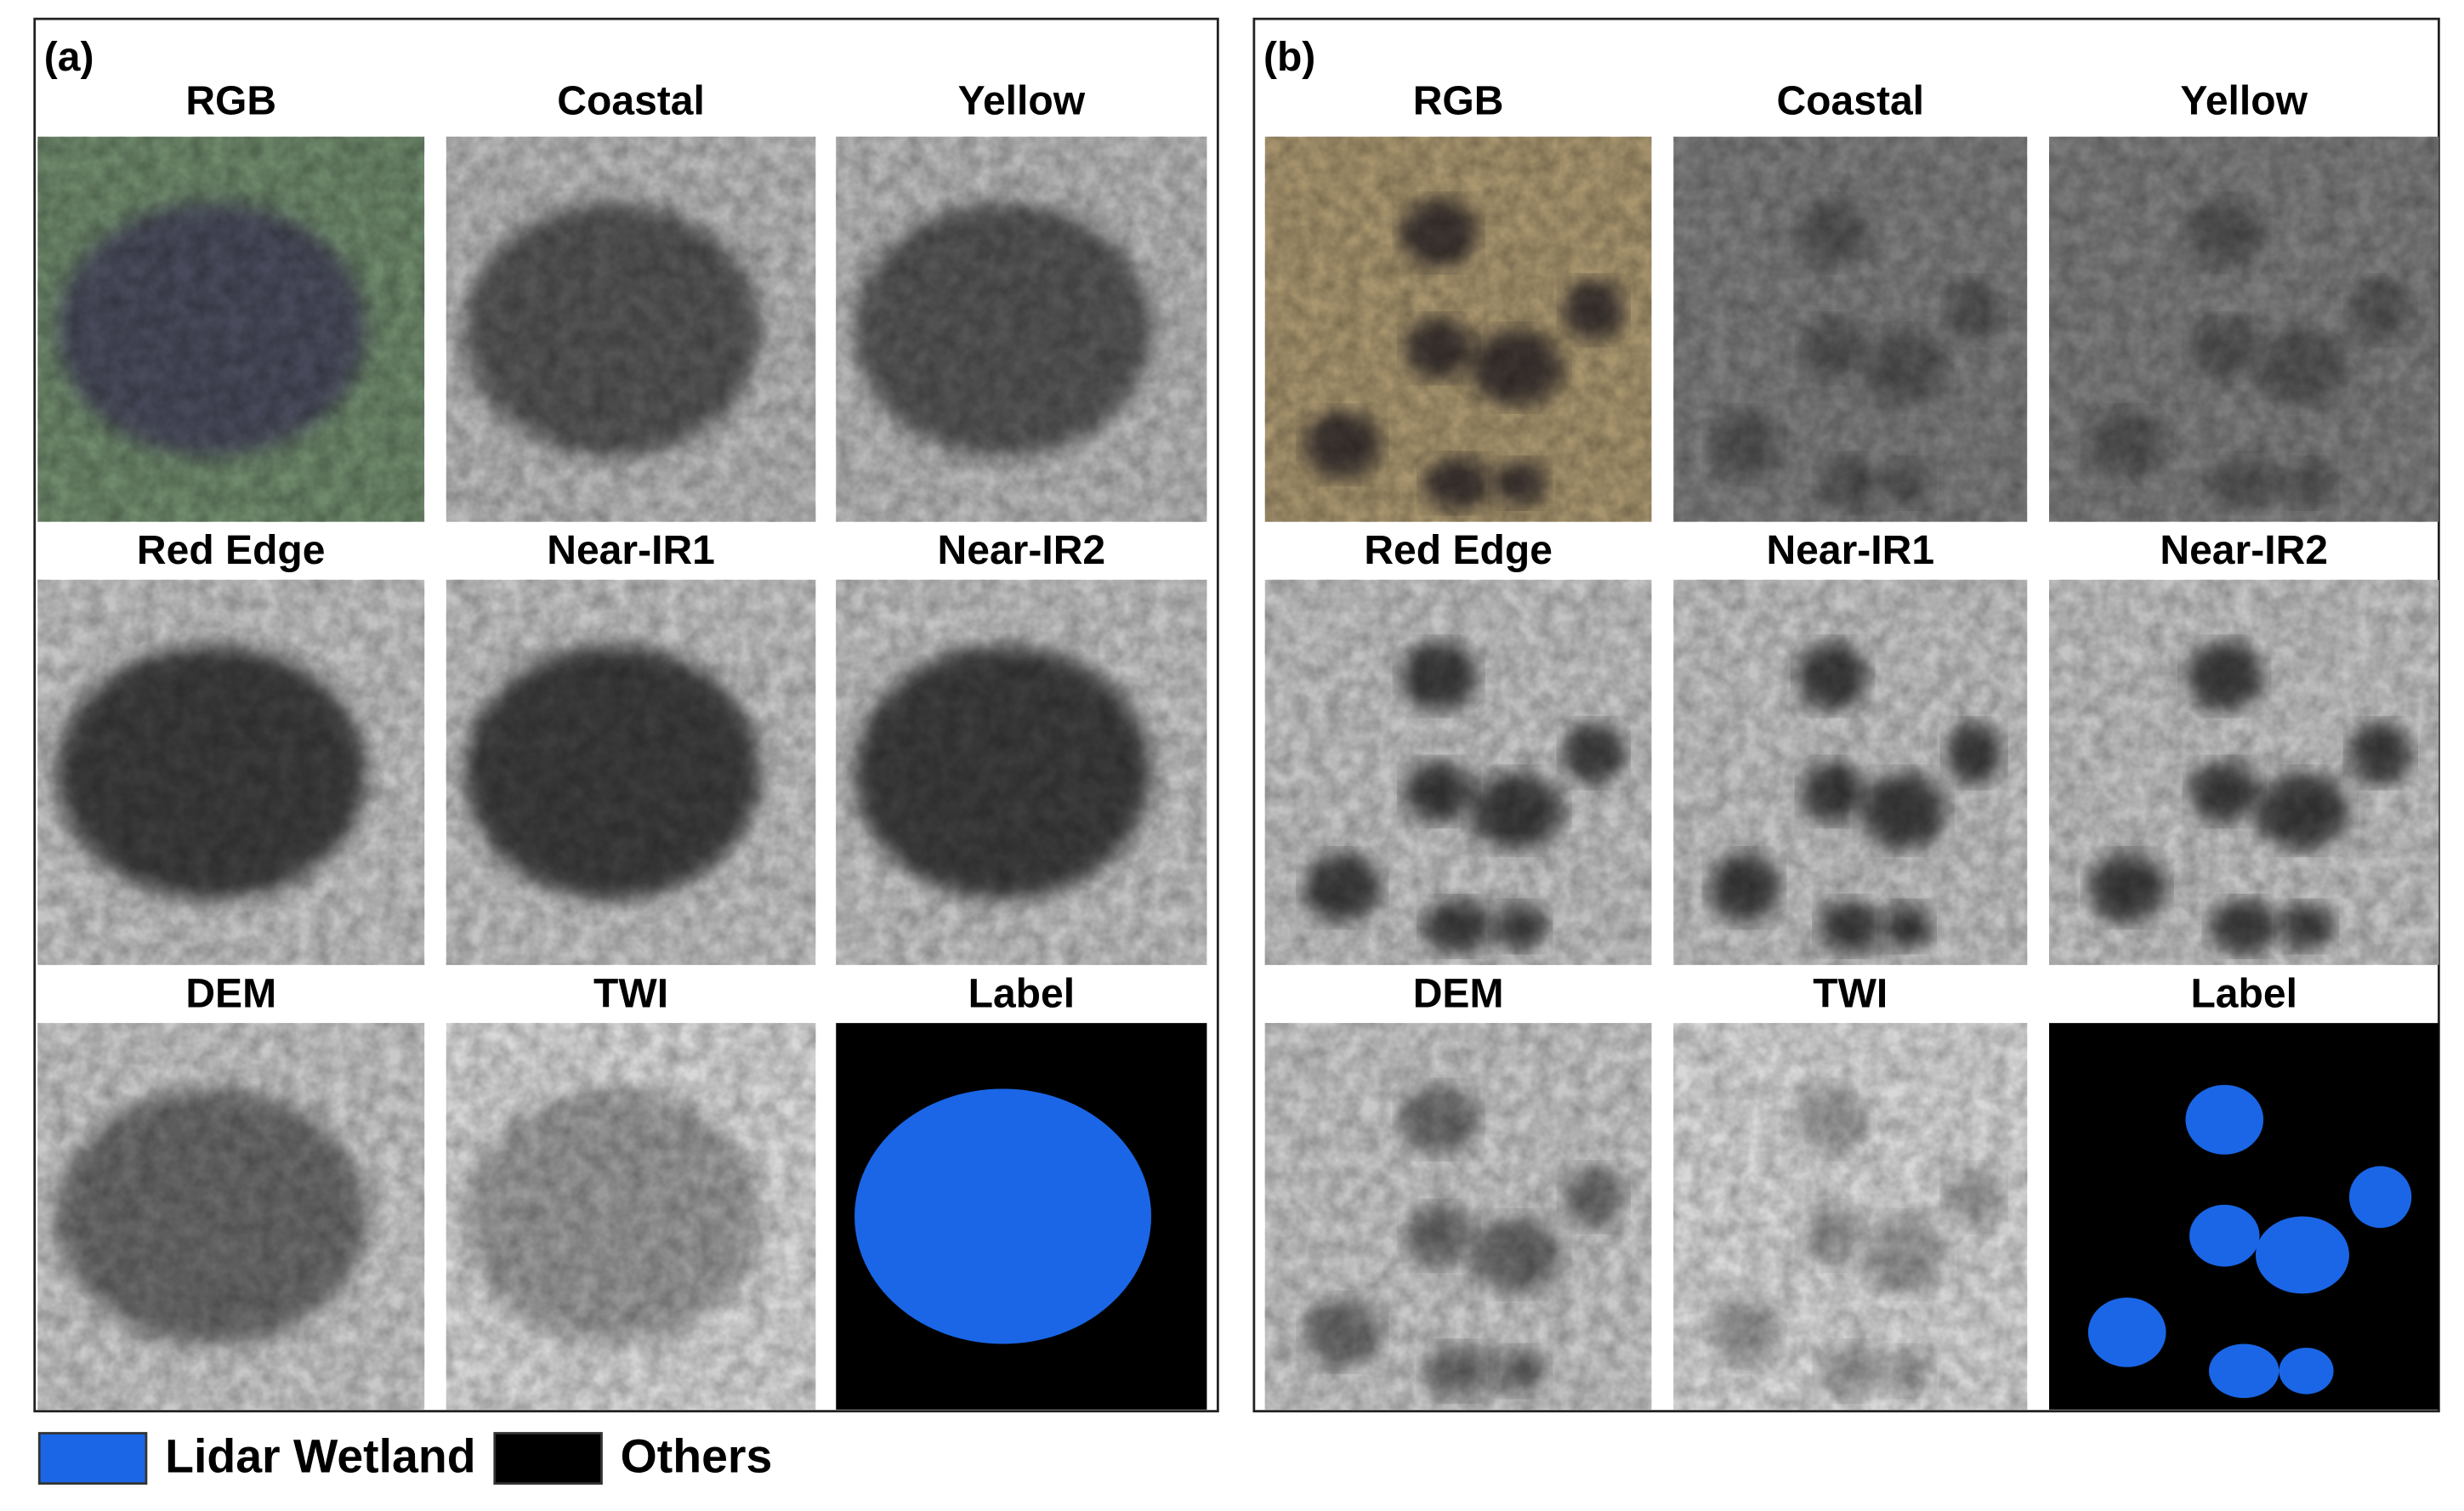  Describe the element at coordinates (69, 57) in the screenshot. I see `panel-label: (a)` at that location.